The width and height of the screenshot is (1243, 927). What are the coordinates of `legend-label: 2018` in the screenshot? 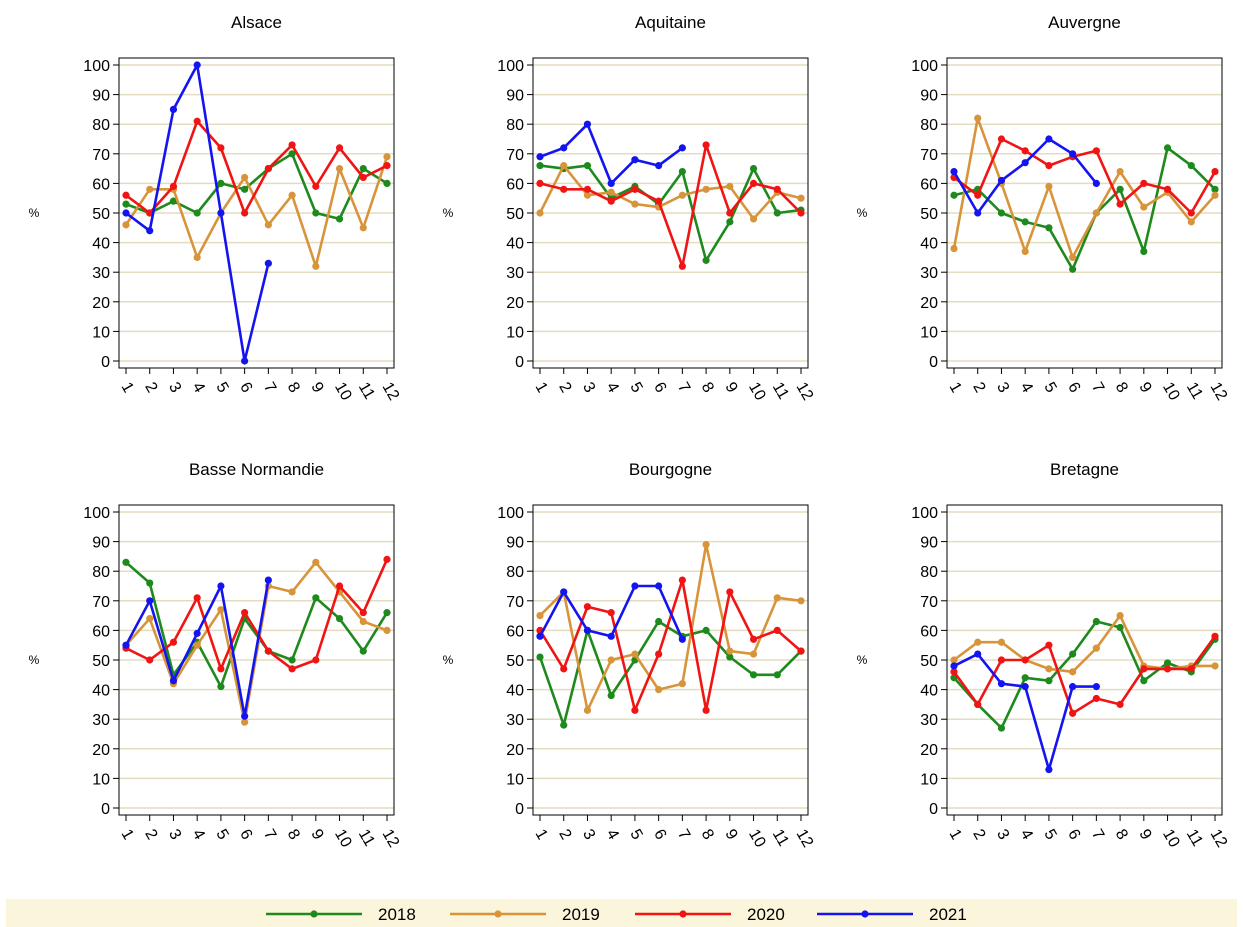 It's located at (397, 914).